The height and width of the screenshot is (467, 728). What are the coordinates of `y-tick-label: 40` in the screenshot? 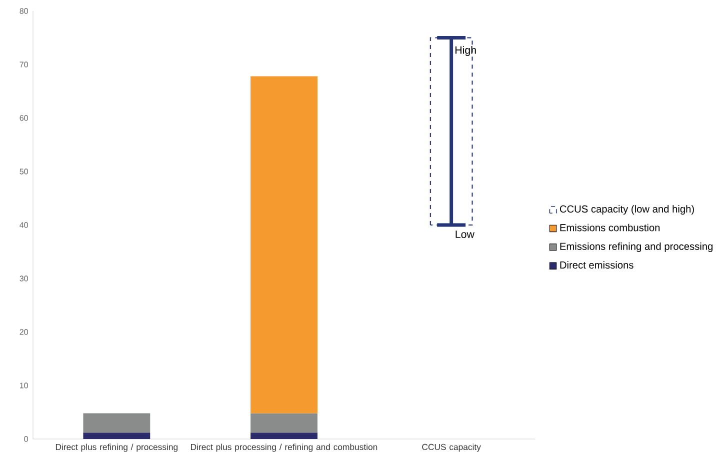 It's located at (24, 225).